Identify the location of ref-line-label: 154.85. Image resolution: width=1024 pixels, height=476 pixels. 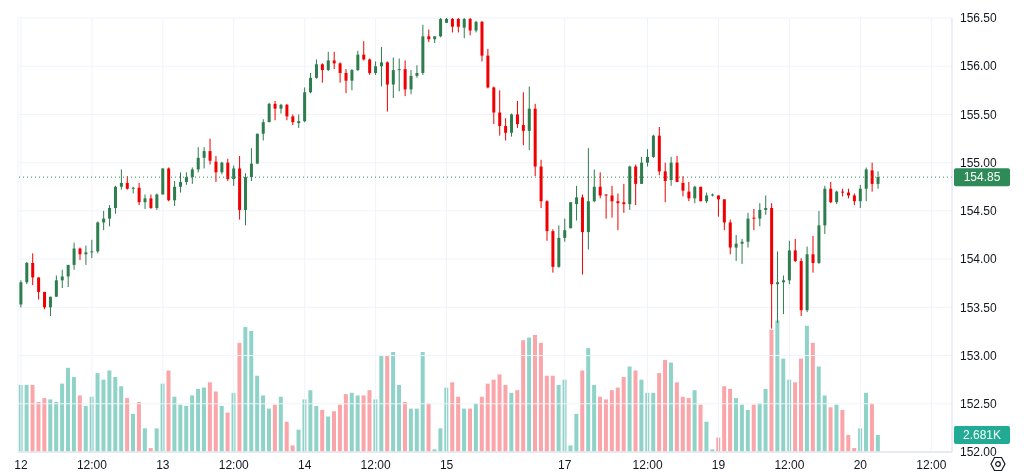
(982, 177).